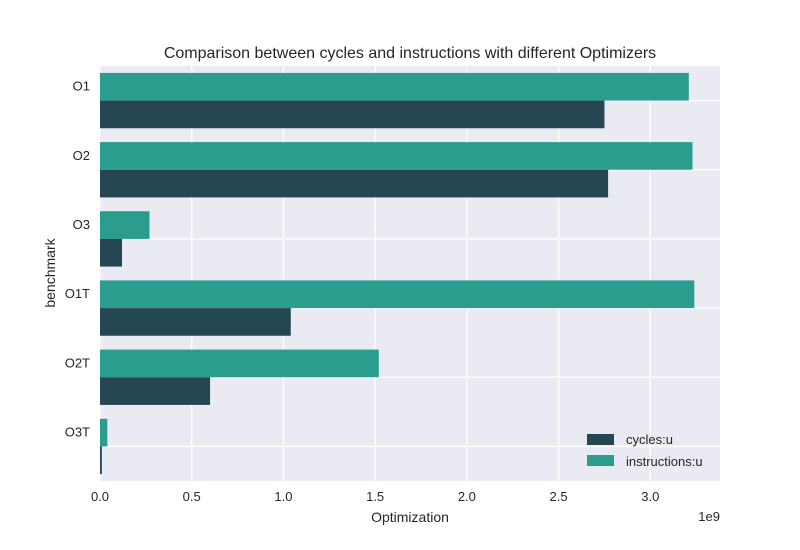  I want to click on legend-label-cycles: cycles:u, so click(649, 439).